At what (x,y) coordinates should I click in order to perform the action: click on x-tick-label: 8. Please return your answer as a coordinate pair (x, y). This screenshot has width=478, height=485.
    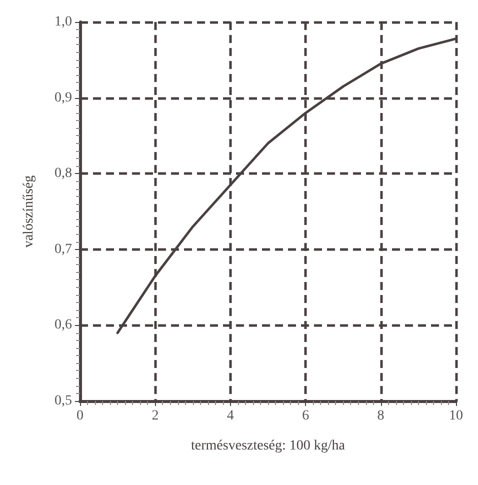
    Looking at the image, I should click on (380, 416).